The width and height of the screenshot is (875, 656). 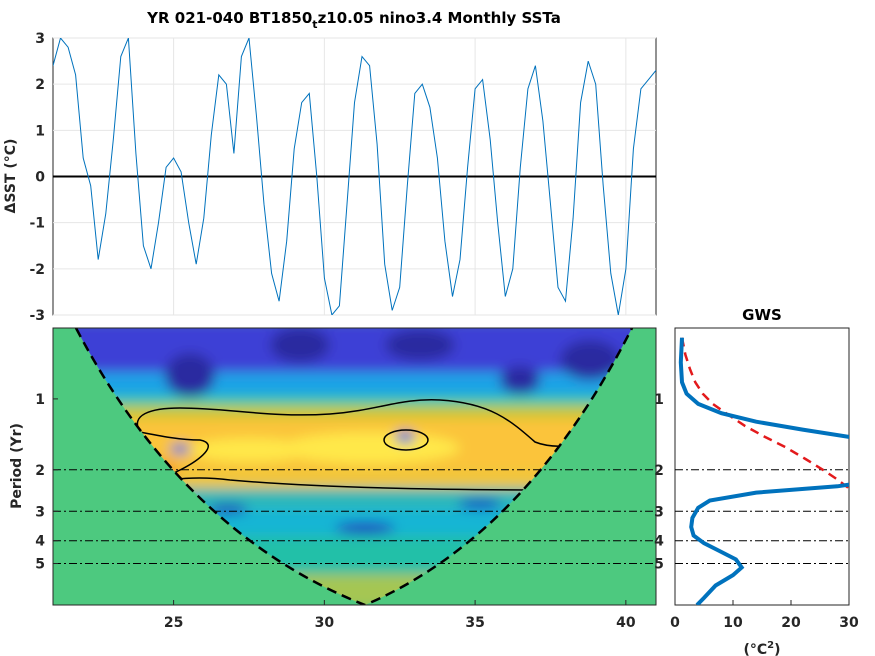 I want to click on gws-power-line, so click(x=763, y=471).